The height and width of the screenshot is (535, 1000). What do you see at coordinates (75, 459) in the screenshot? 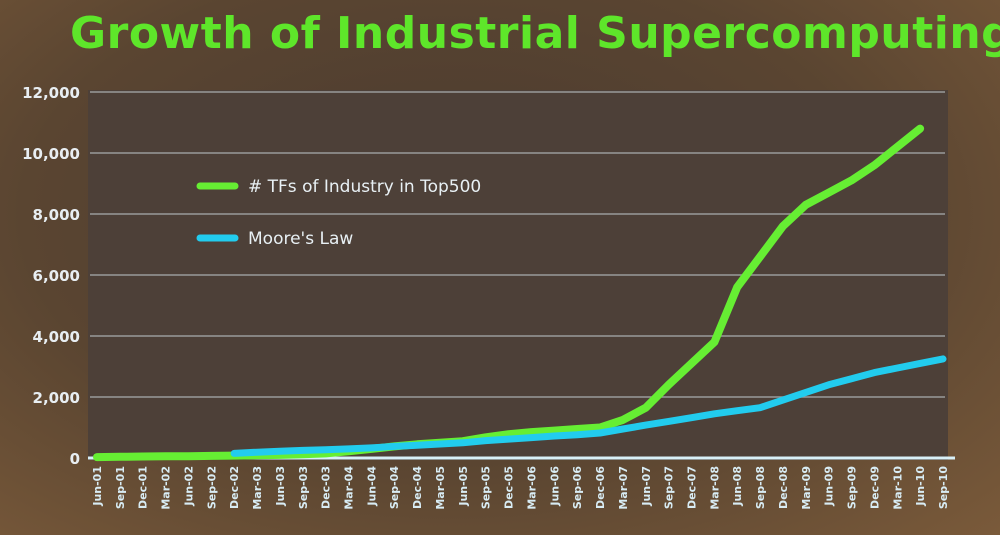
I see `y-tick-label: 0` at bounding box center [75, 459].